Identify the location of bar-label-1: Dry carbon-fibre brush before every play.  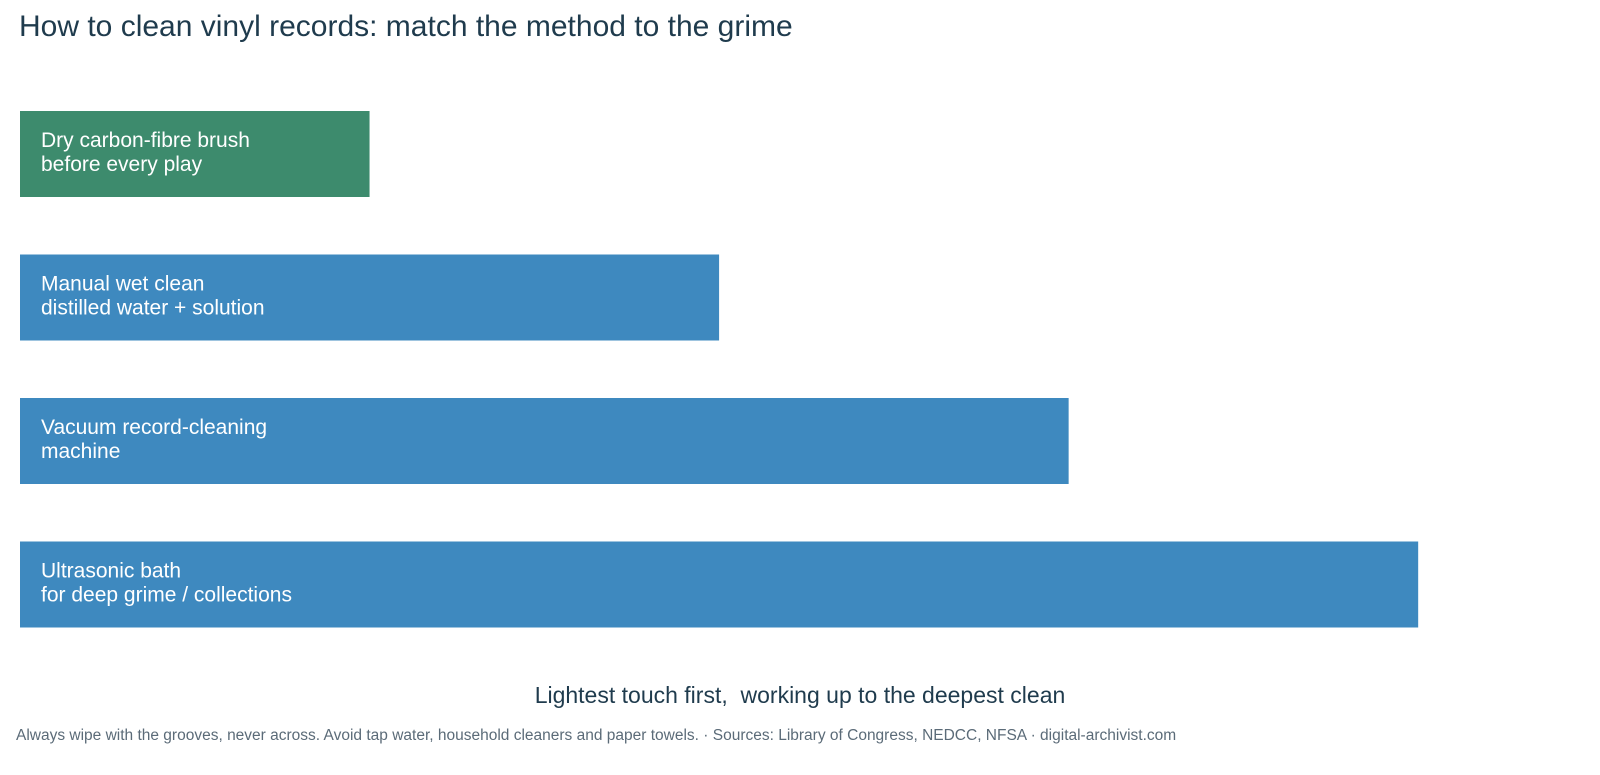
(145, 152).